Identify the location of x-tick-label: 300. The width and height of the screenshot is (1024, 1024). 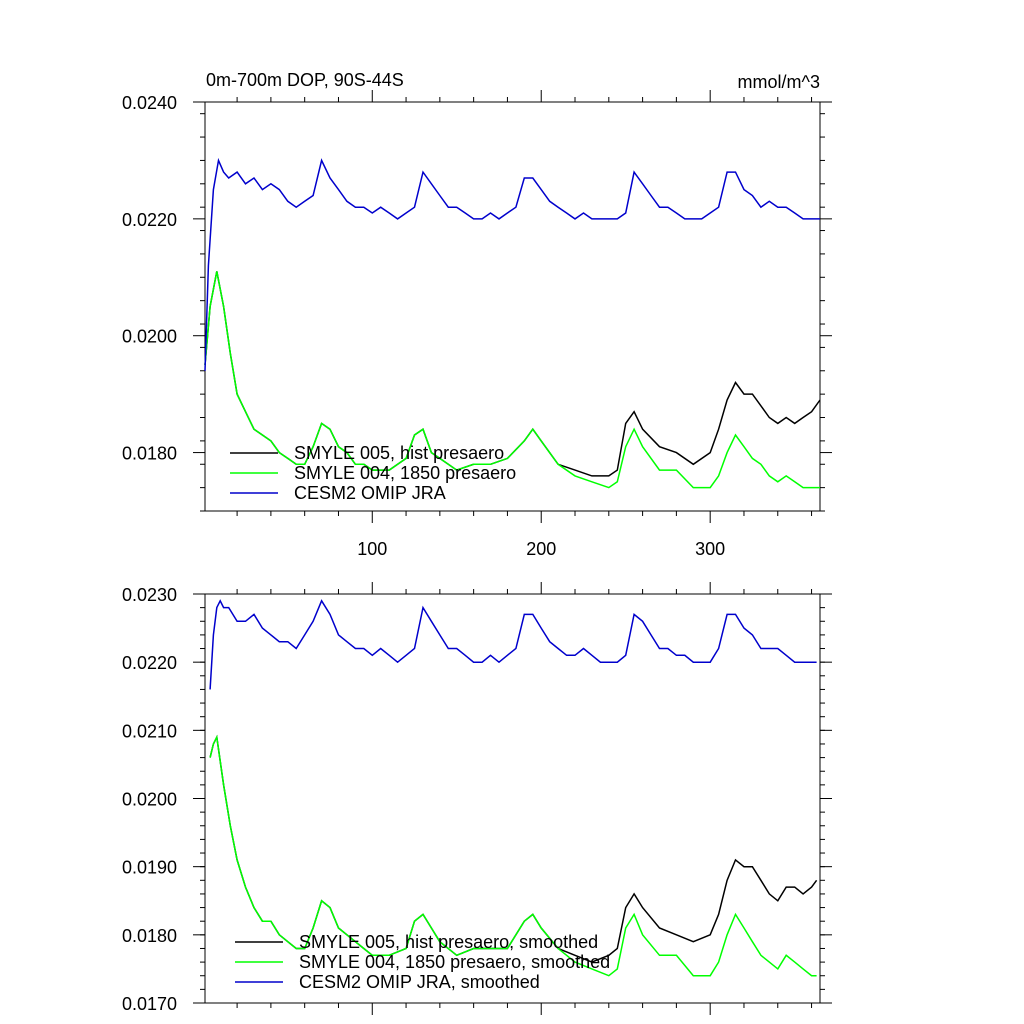
(710, 549).